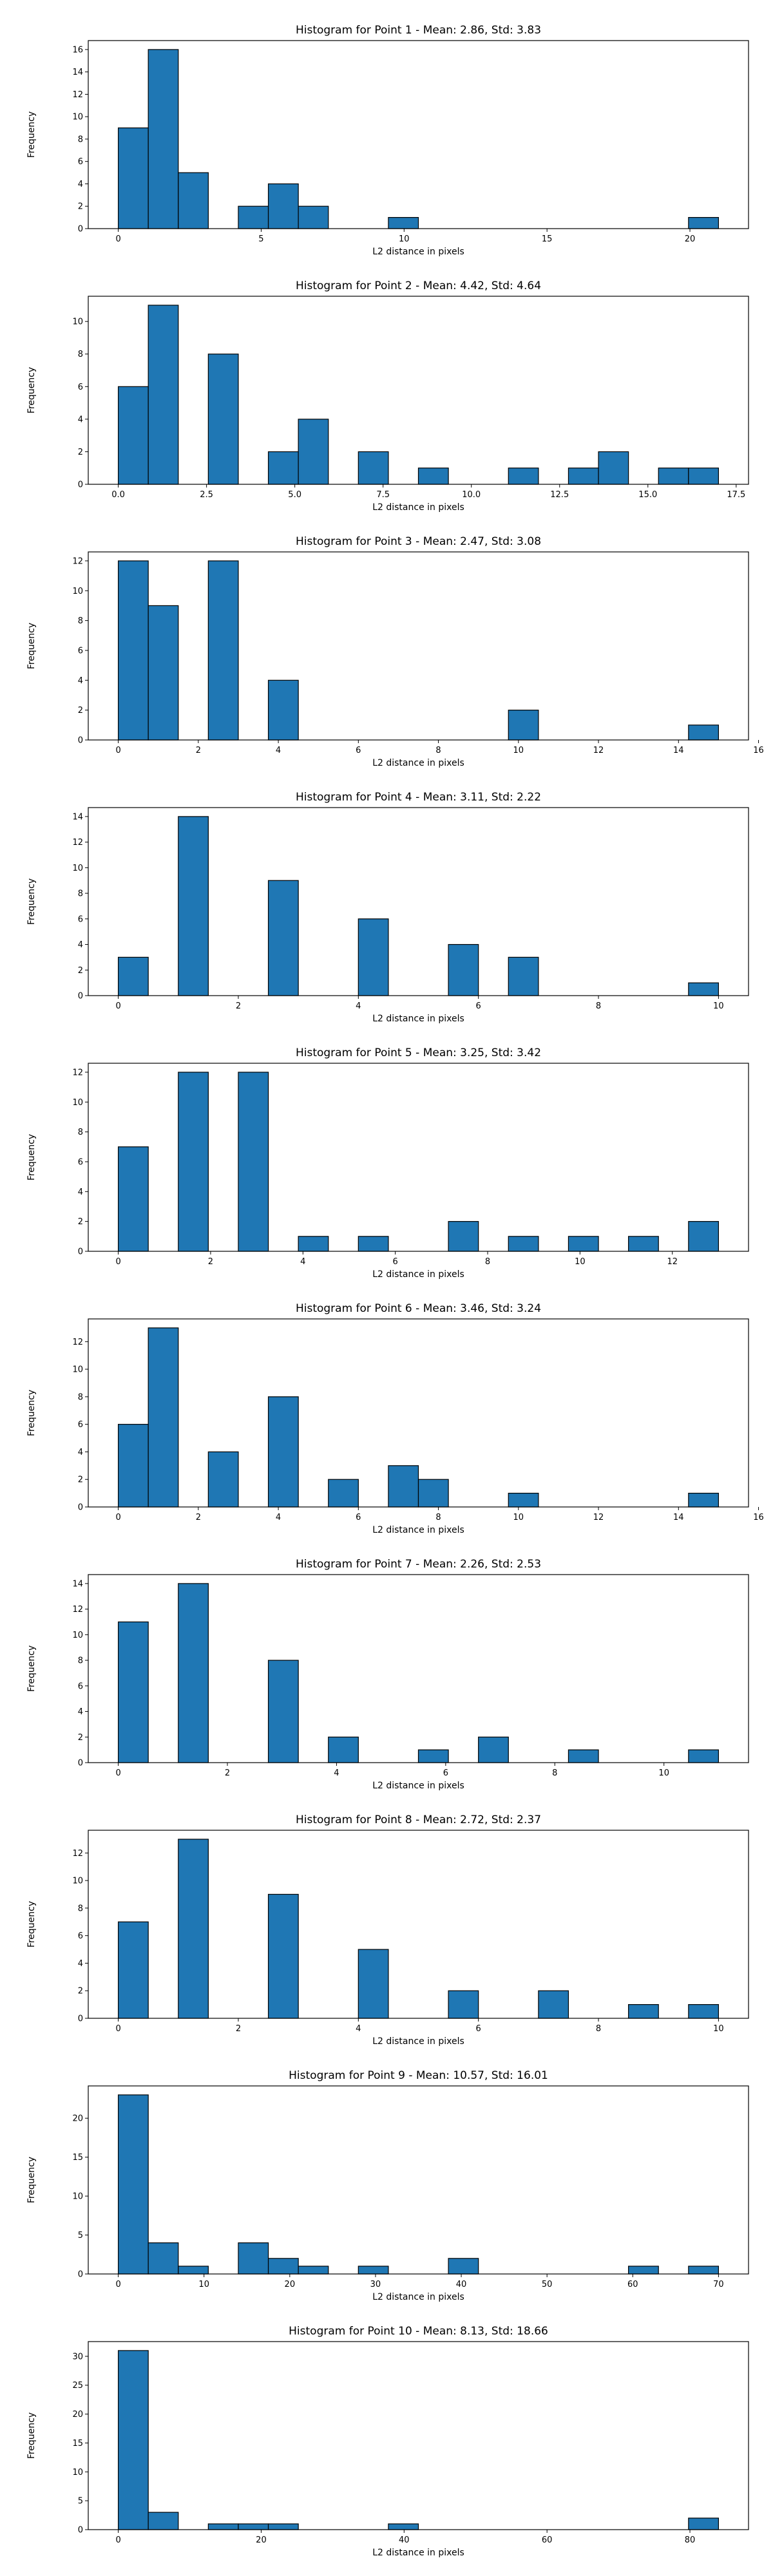 The width and height of the screenshot is (773, 2576). What do you see at coordinates (31, 902) in the screenshot?
I see `y-axis-label-4: Frequency` at bounding box center [31, 902].